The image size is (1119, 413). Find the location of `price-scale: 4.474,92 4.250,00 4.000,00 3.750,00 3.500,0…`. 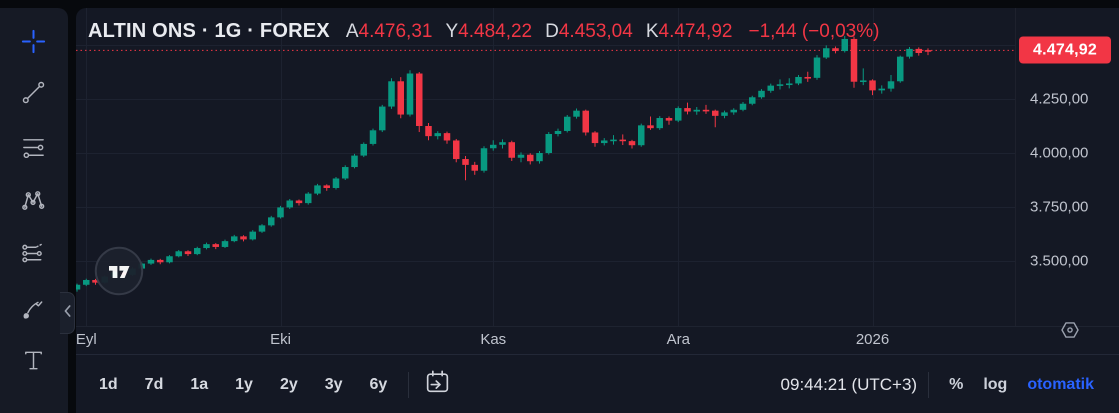

price-scale: 4.474,92 4.250,00 4.000,00 3.750,00 3.500,0… is located at coordinates (1067, 167).